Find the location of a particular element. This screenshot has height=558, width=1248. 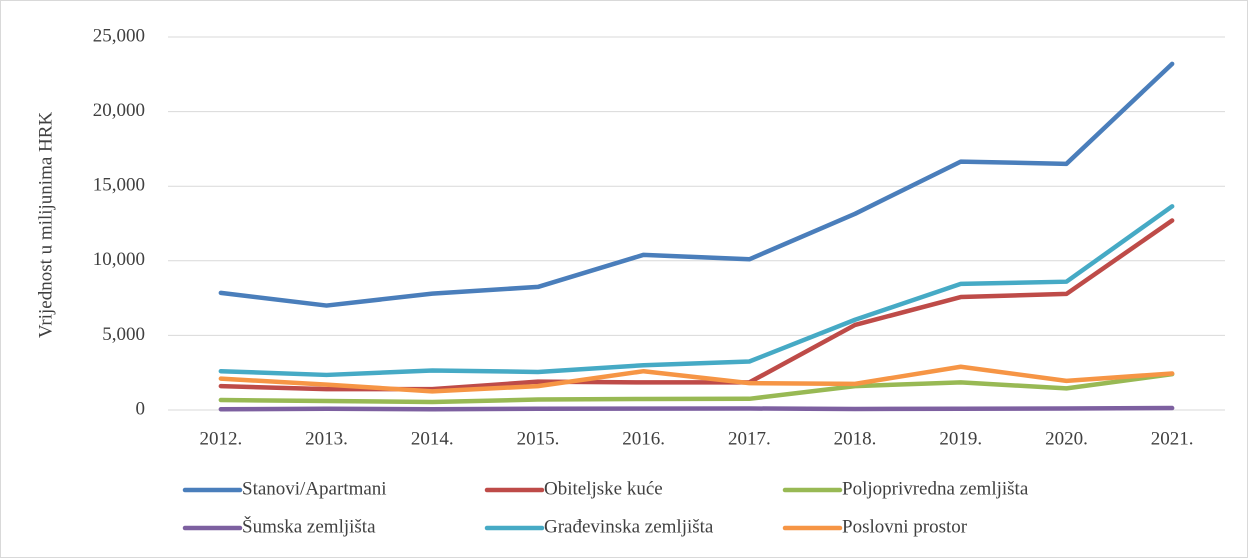

x-tick-label: 2014. is located at coordinates (432, 438).